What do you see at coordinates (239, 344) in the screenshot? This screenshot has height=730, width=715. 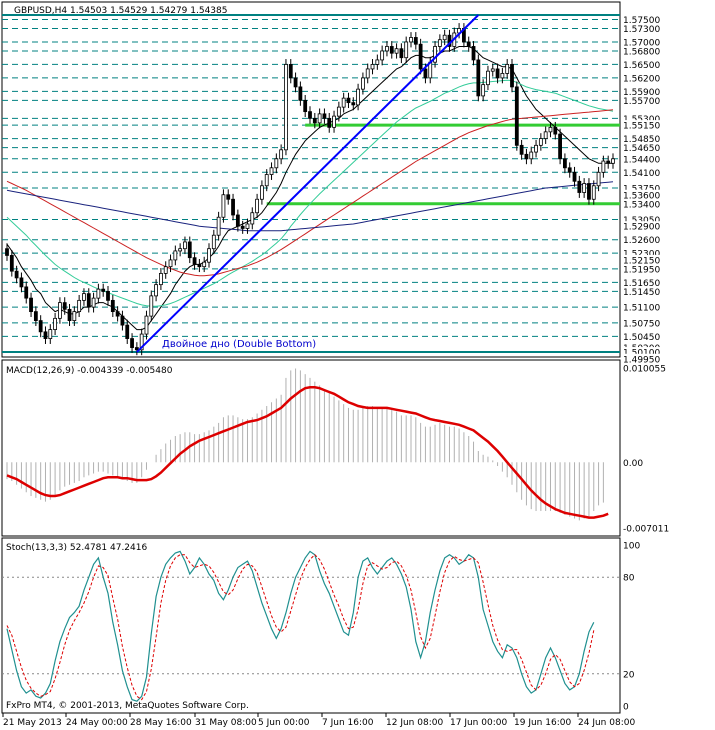 I see `double-bottom-annotation: Двойное дно (Double Bottom)` at bounding box center [239, 344].